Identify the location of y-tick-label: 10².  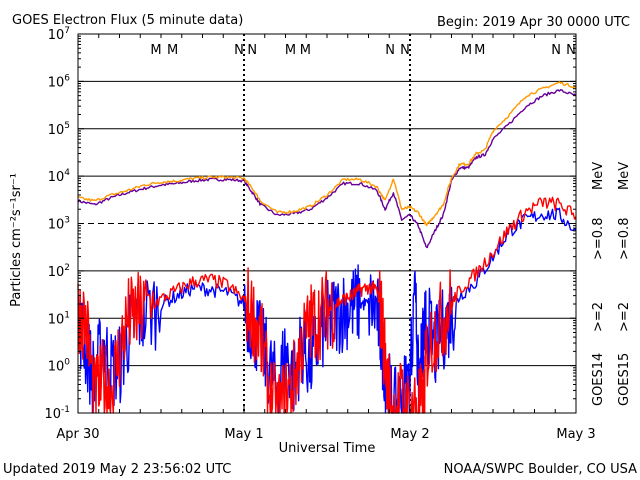
(59, 271).